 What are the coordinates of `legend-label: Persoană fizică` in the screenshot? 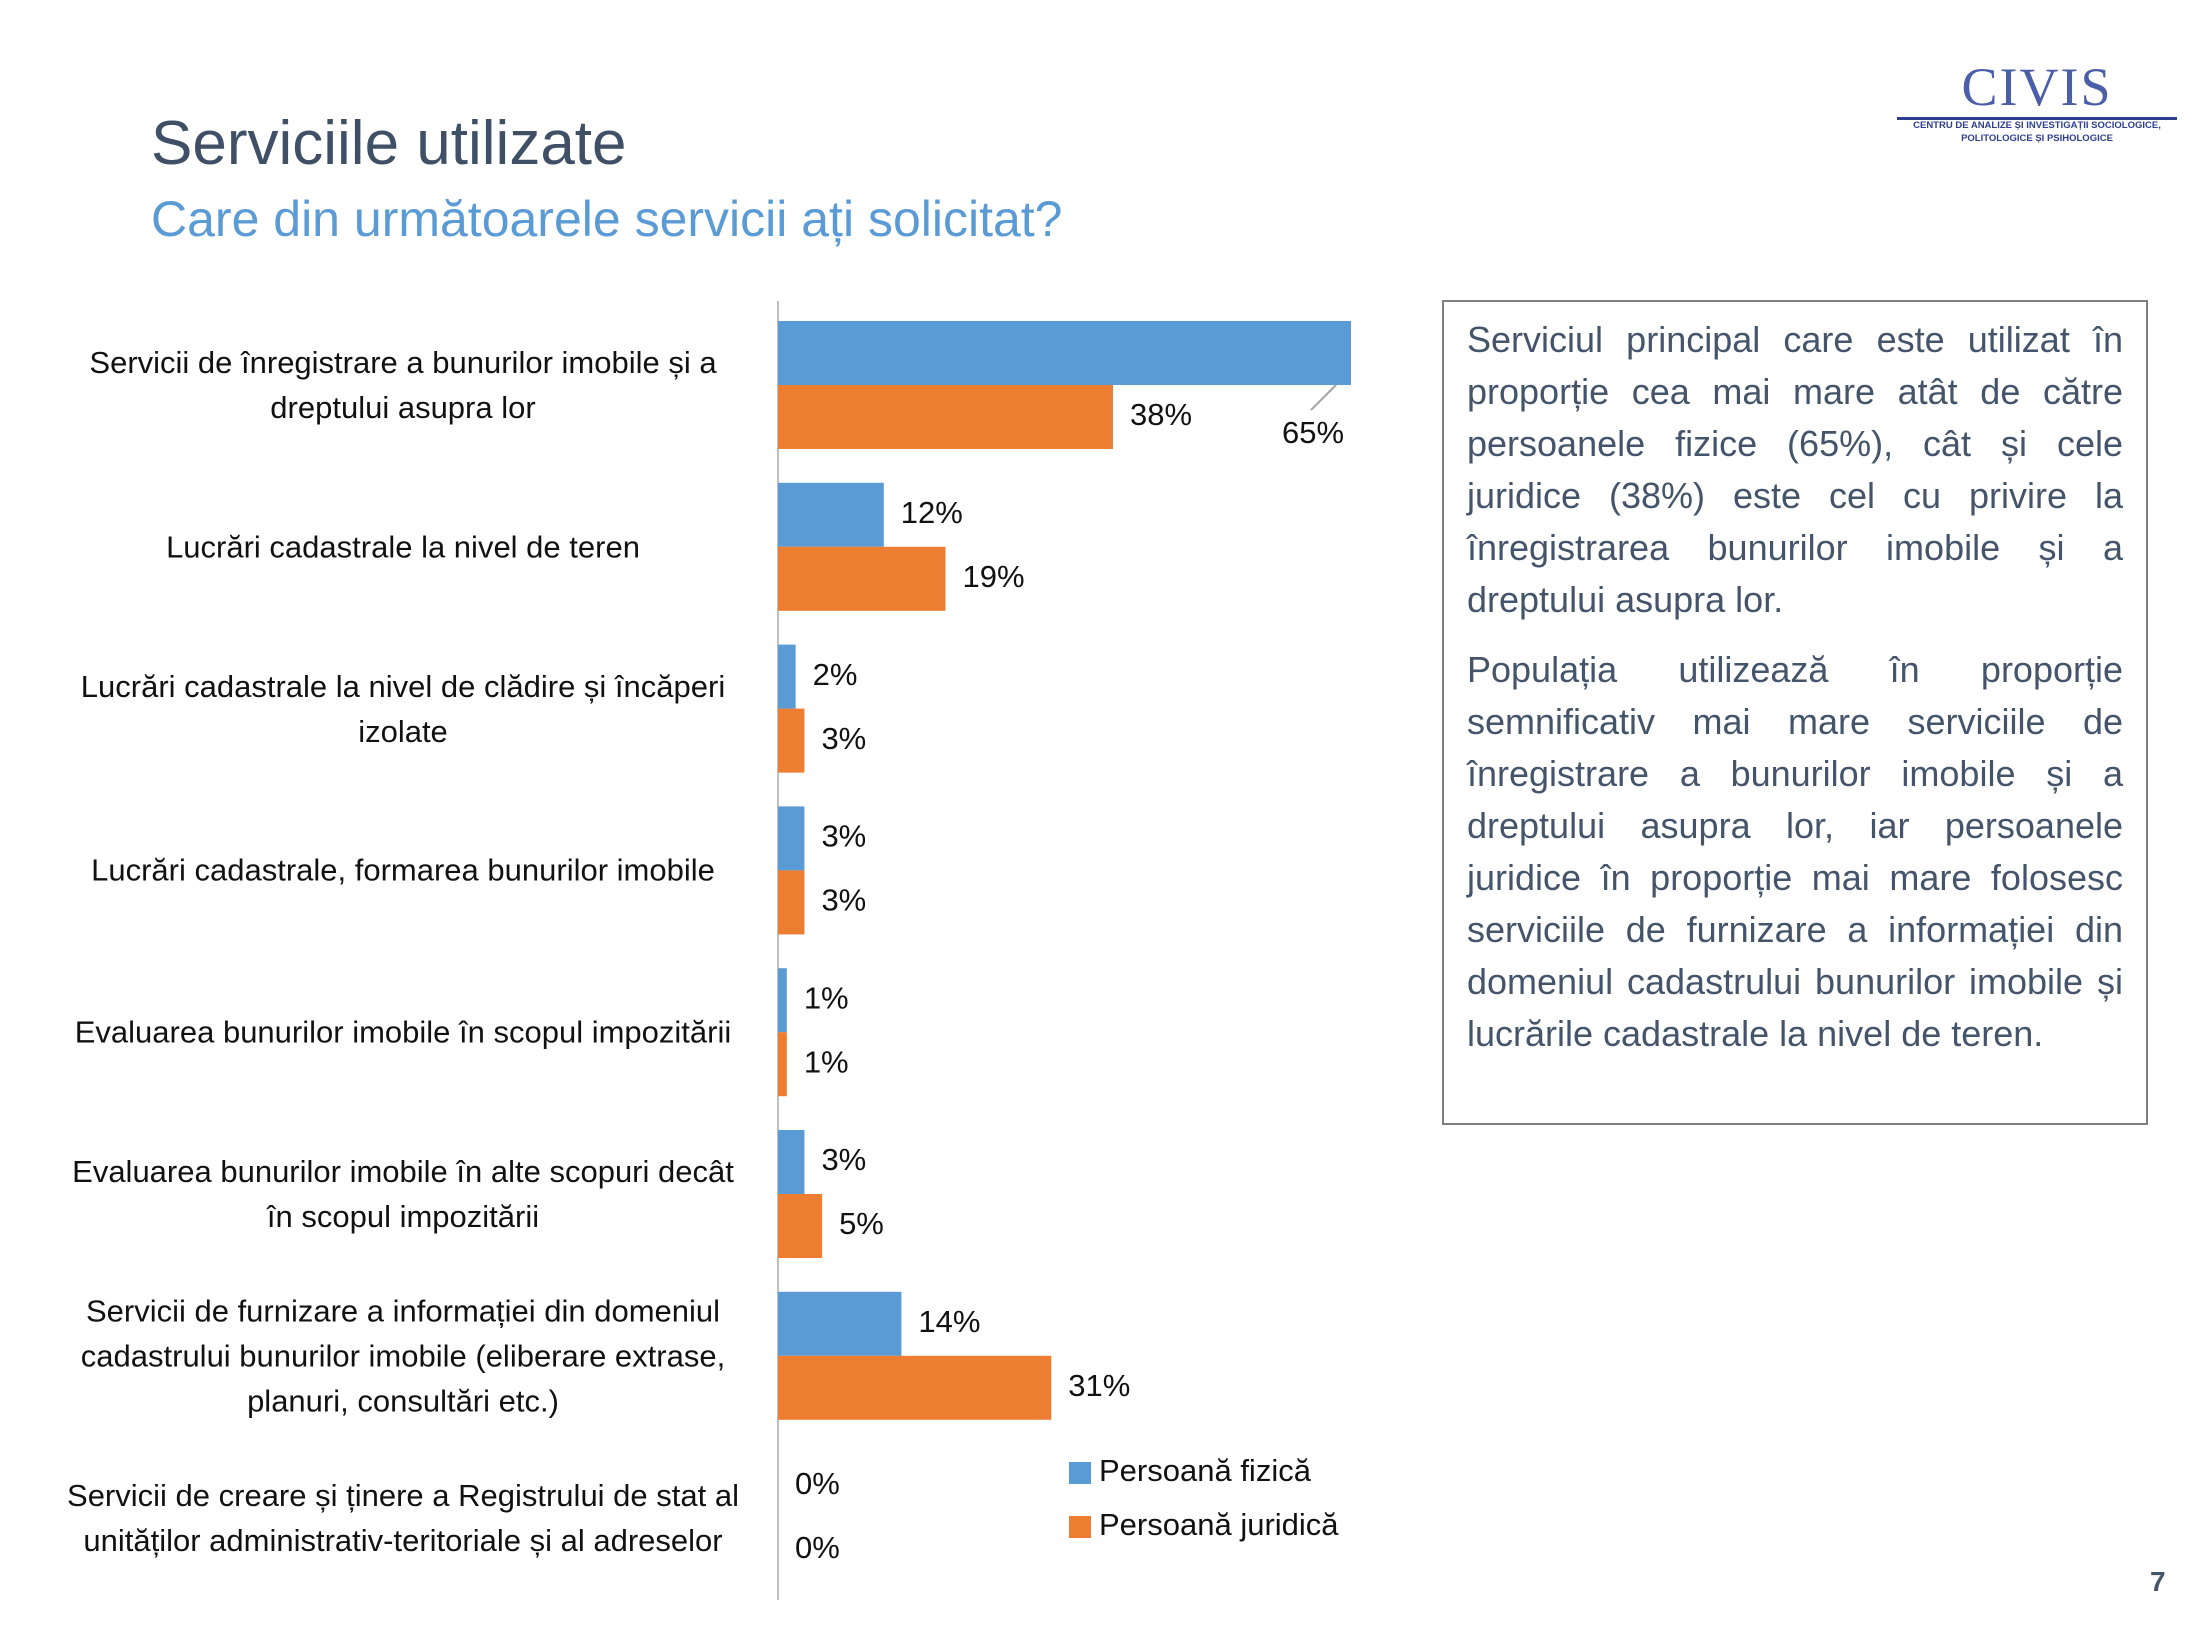 It's located at (1205, 1470).